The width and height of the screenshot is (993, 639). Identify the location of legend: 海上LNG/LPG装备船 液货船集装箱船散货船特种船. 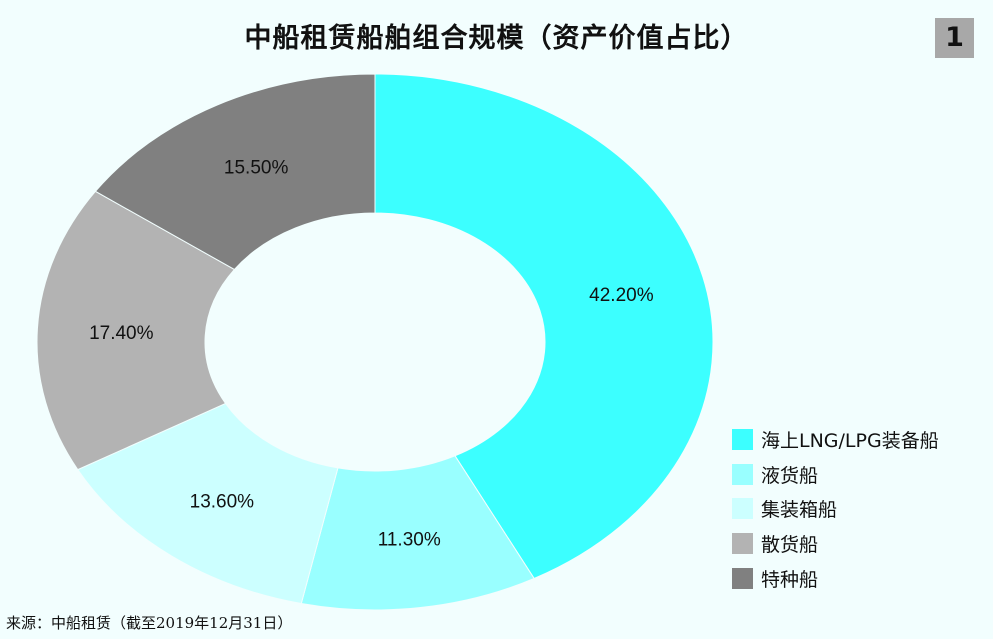
(835, 509).